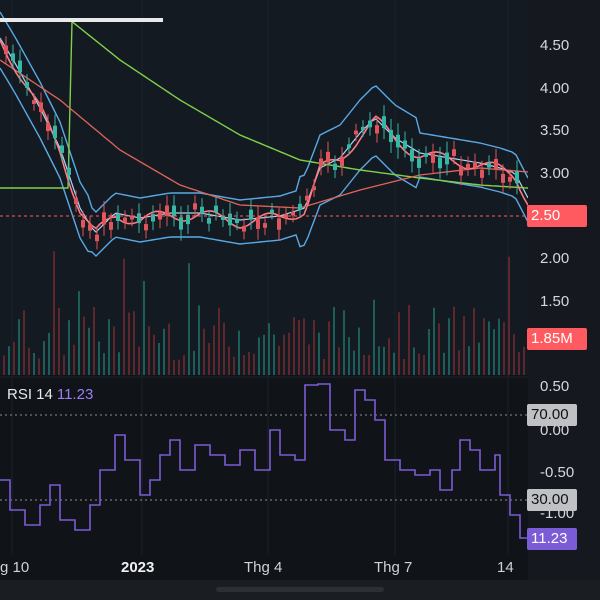  Describe the element at coordinates (555, 173) in the screenshot. I see `price-tick: 3.00` at that location.